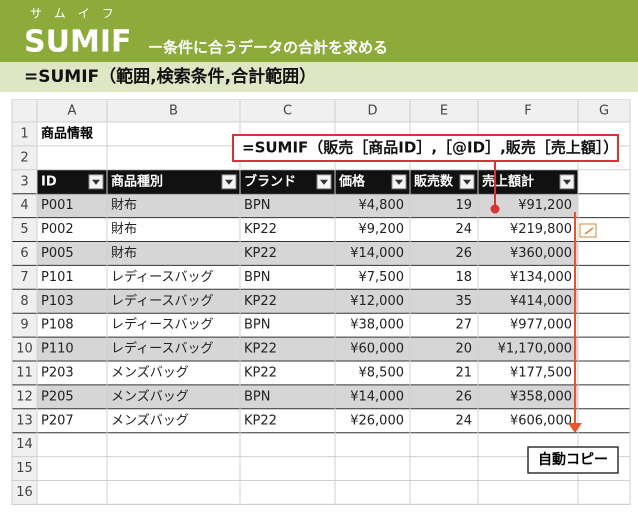 This screenshot has height=529, width=638. I want to click on table-cell: 18, so click(463, 277).